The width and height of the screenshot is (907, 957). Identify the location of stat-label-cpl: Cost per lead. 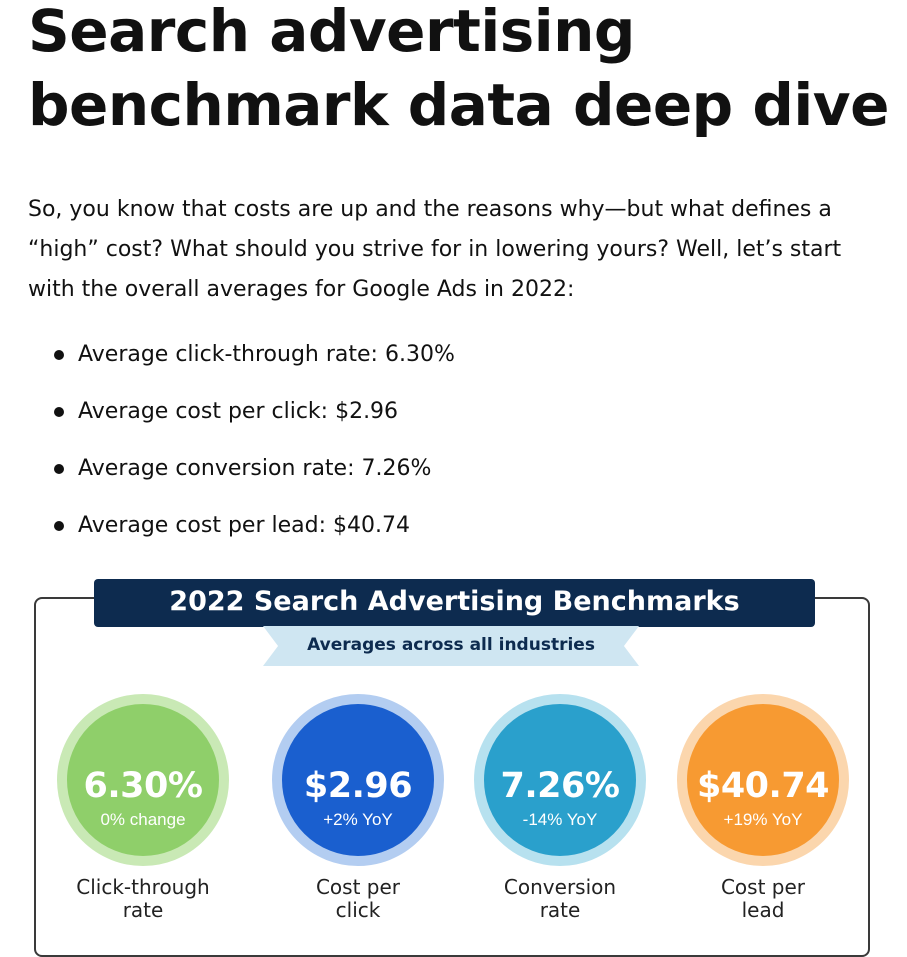
(763, 899).